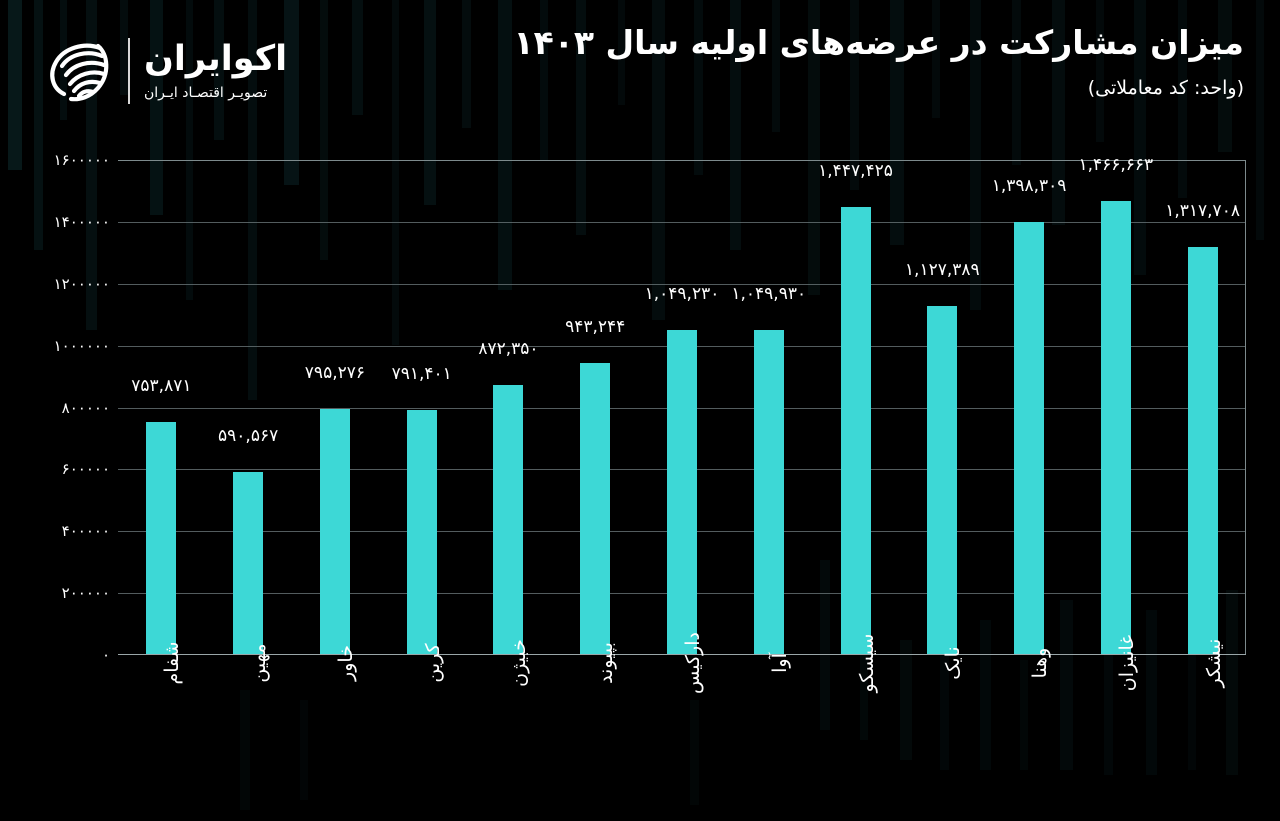 The width and height of the screenshot is (1280, 821). Describe the element at coordinates (421, 705) in the screenshot. I see `x-axis-label-slot: کرین` at that location.